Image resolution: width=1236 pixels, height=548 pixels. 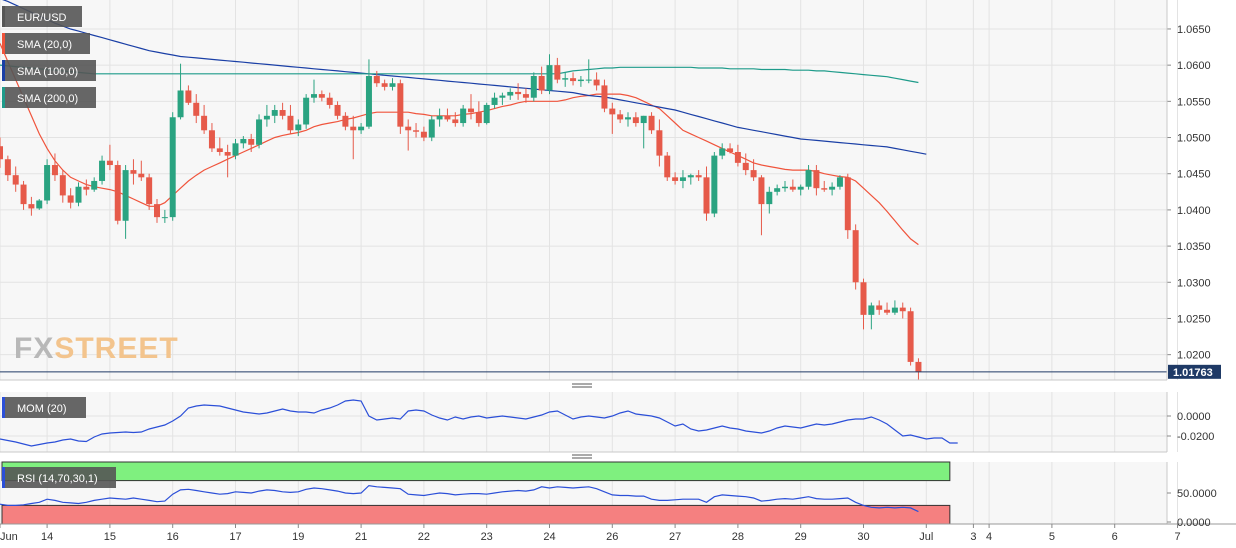 What do you see at coordinates (1195, 437) in the screenshot?
I see `y-tick-label: -0.0200` at bounding box center [1195, 437].